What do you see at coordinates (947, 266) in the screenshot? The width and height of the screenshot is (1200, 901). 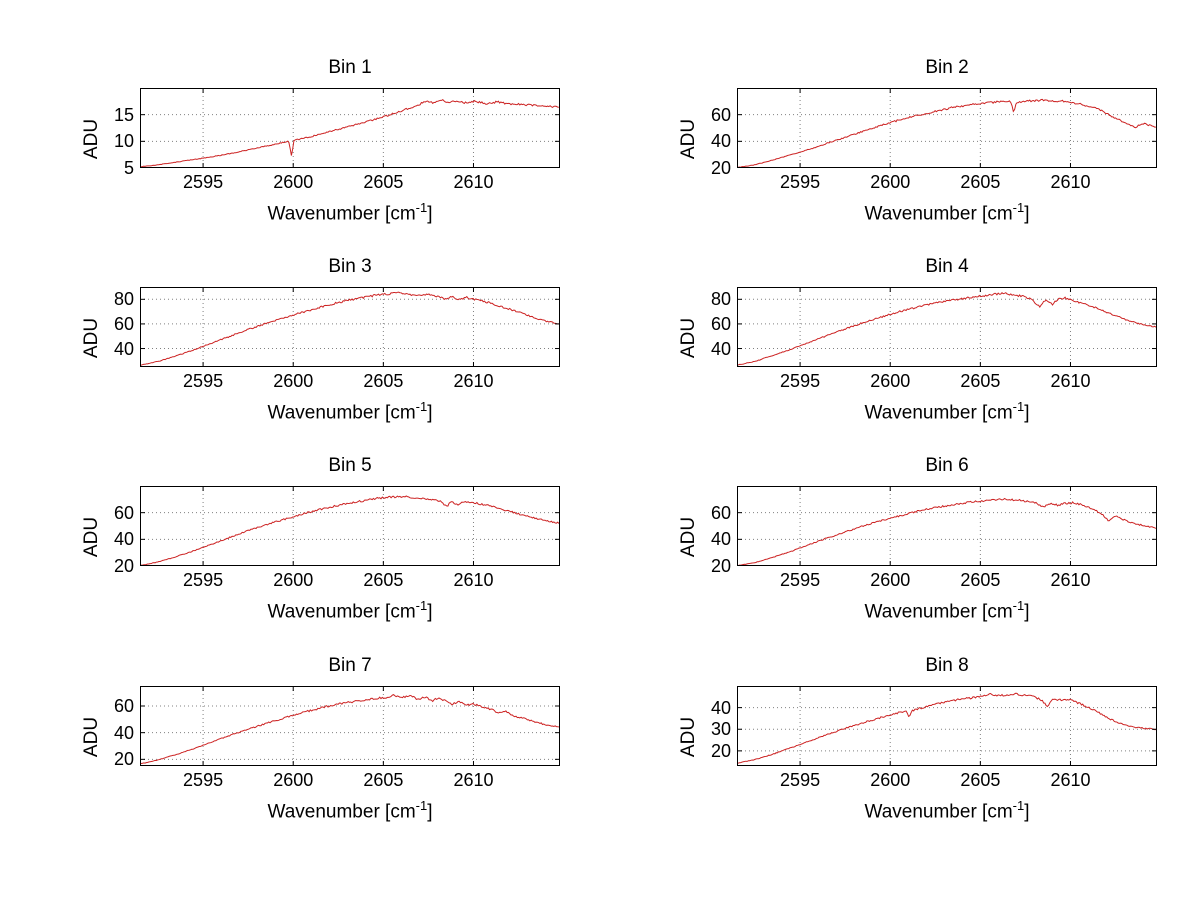 I see `subplot-title: Bin 4` at bounding box center [947, 266].